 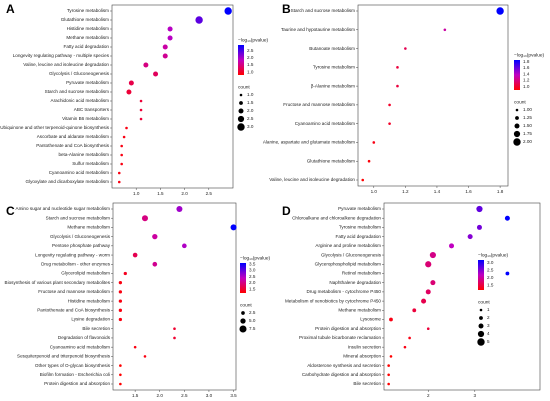 What do you see at coordinates (405, 191) in the screenshot?
I see `x-tick-label: 1.2` at bounding box center [405, 191].